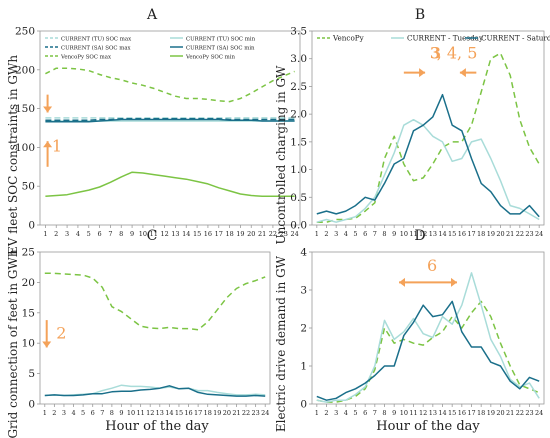  Describe the element at coordinates (435, 53) in the screenshot. I see `annotation-label: 3` at that location.